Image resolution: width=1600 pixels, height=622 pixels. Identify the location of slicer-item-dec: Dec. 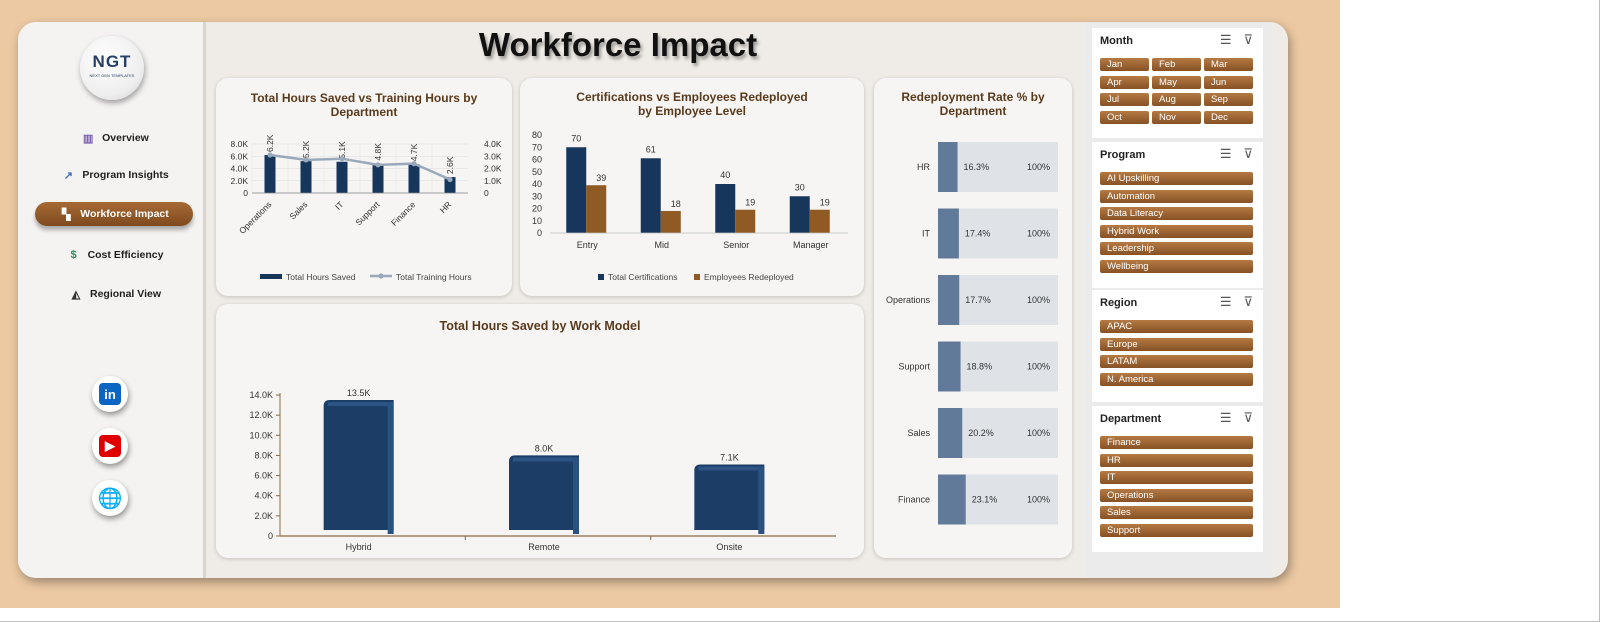
(1228, 117).